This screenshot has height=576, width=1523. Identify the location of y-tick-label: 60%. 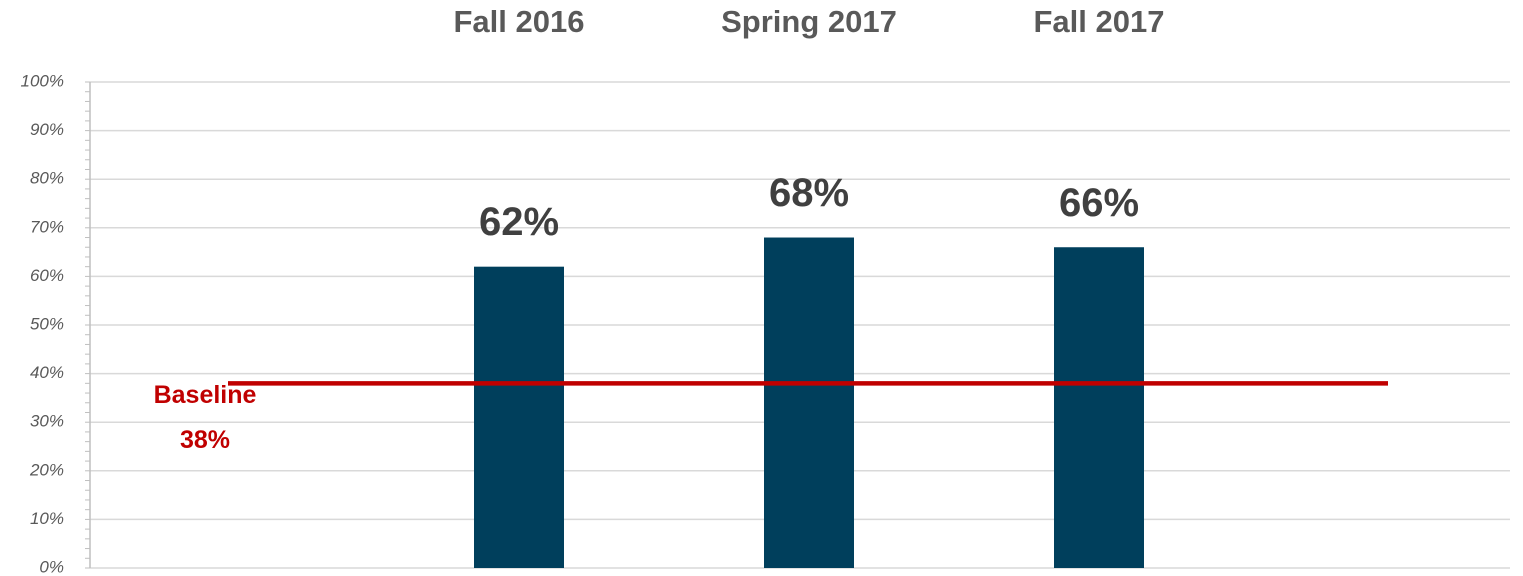
(47, 275).